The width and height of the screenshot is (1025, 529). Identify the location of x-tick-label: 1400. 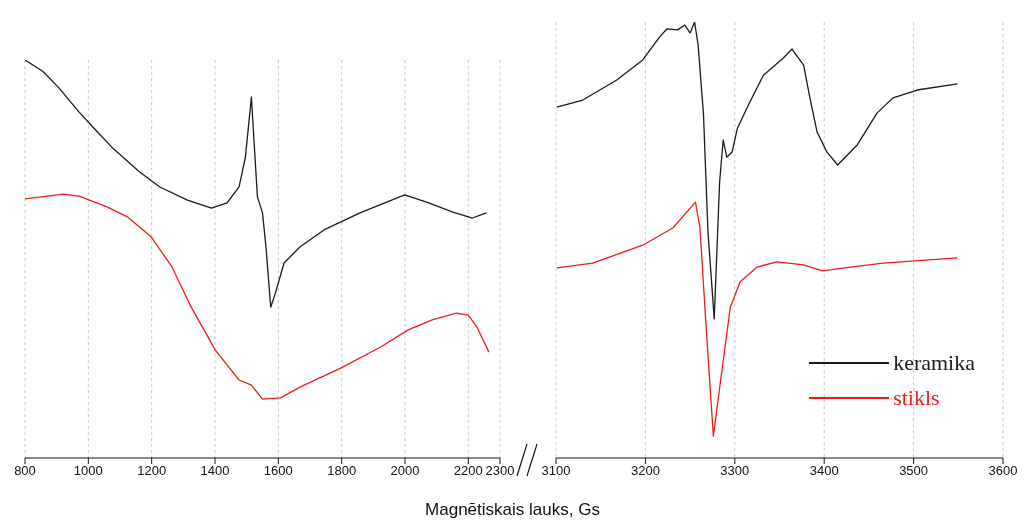
(215, 471).